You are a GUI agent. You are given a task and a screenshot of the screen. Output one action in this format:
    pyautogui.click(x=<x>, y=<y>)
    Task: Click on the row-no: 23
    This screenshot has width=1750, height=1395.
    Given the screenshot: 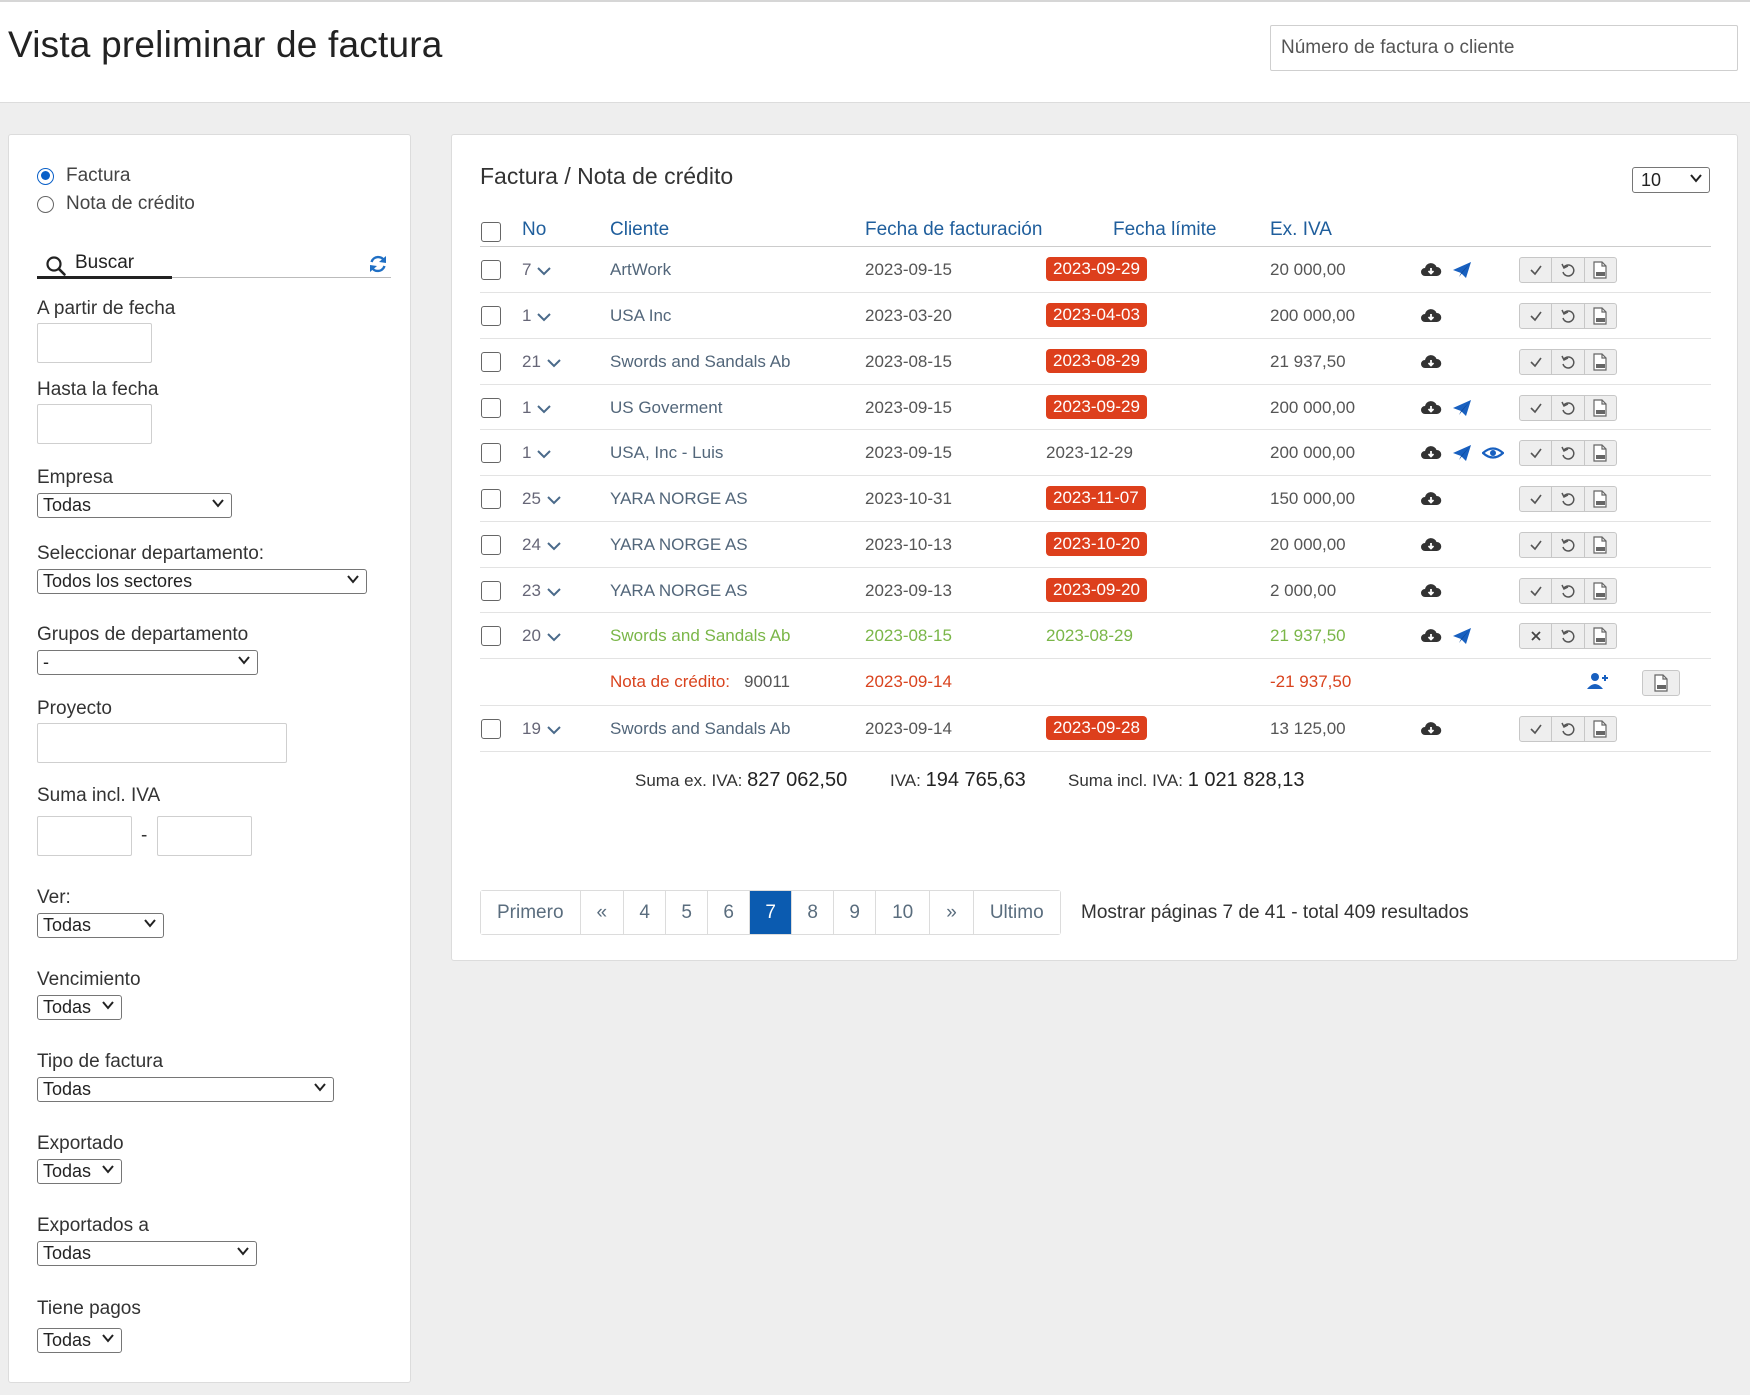 What is the action you would take?
    pyautogui.click(x=541, y=591)
    